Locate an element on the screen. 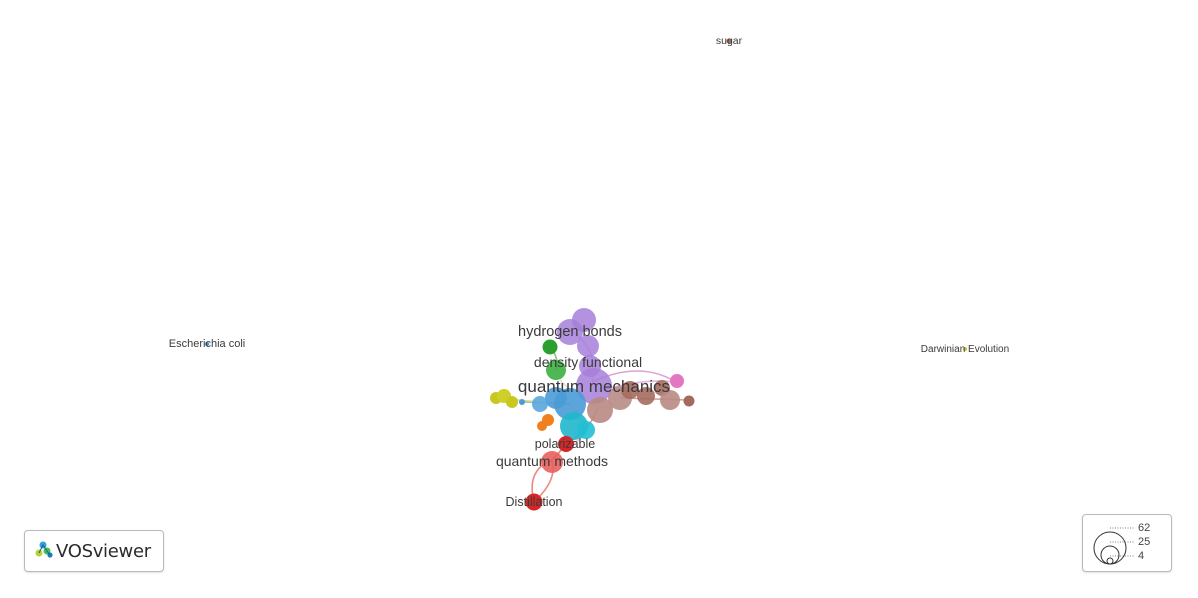  legend-value-small: 4 is located at coordinates (1141, 556).